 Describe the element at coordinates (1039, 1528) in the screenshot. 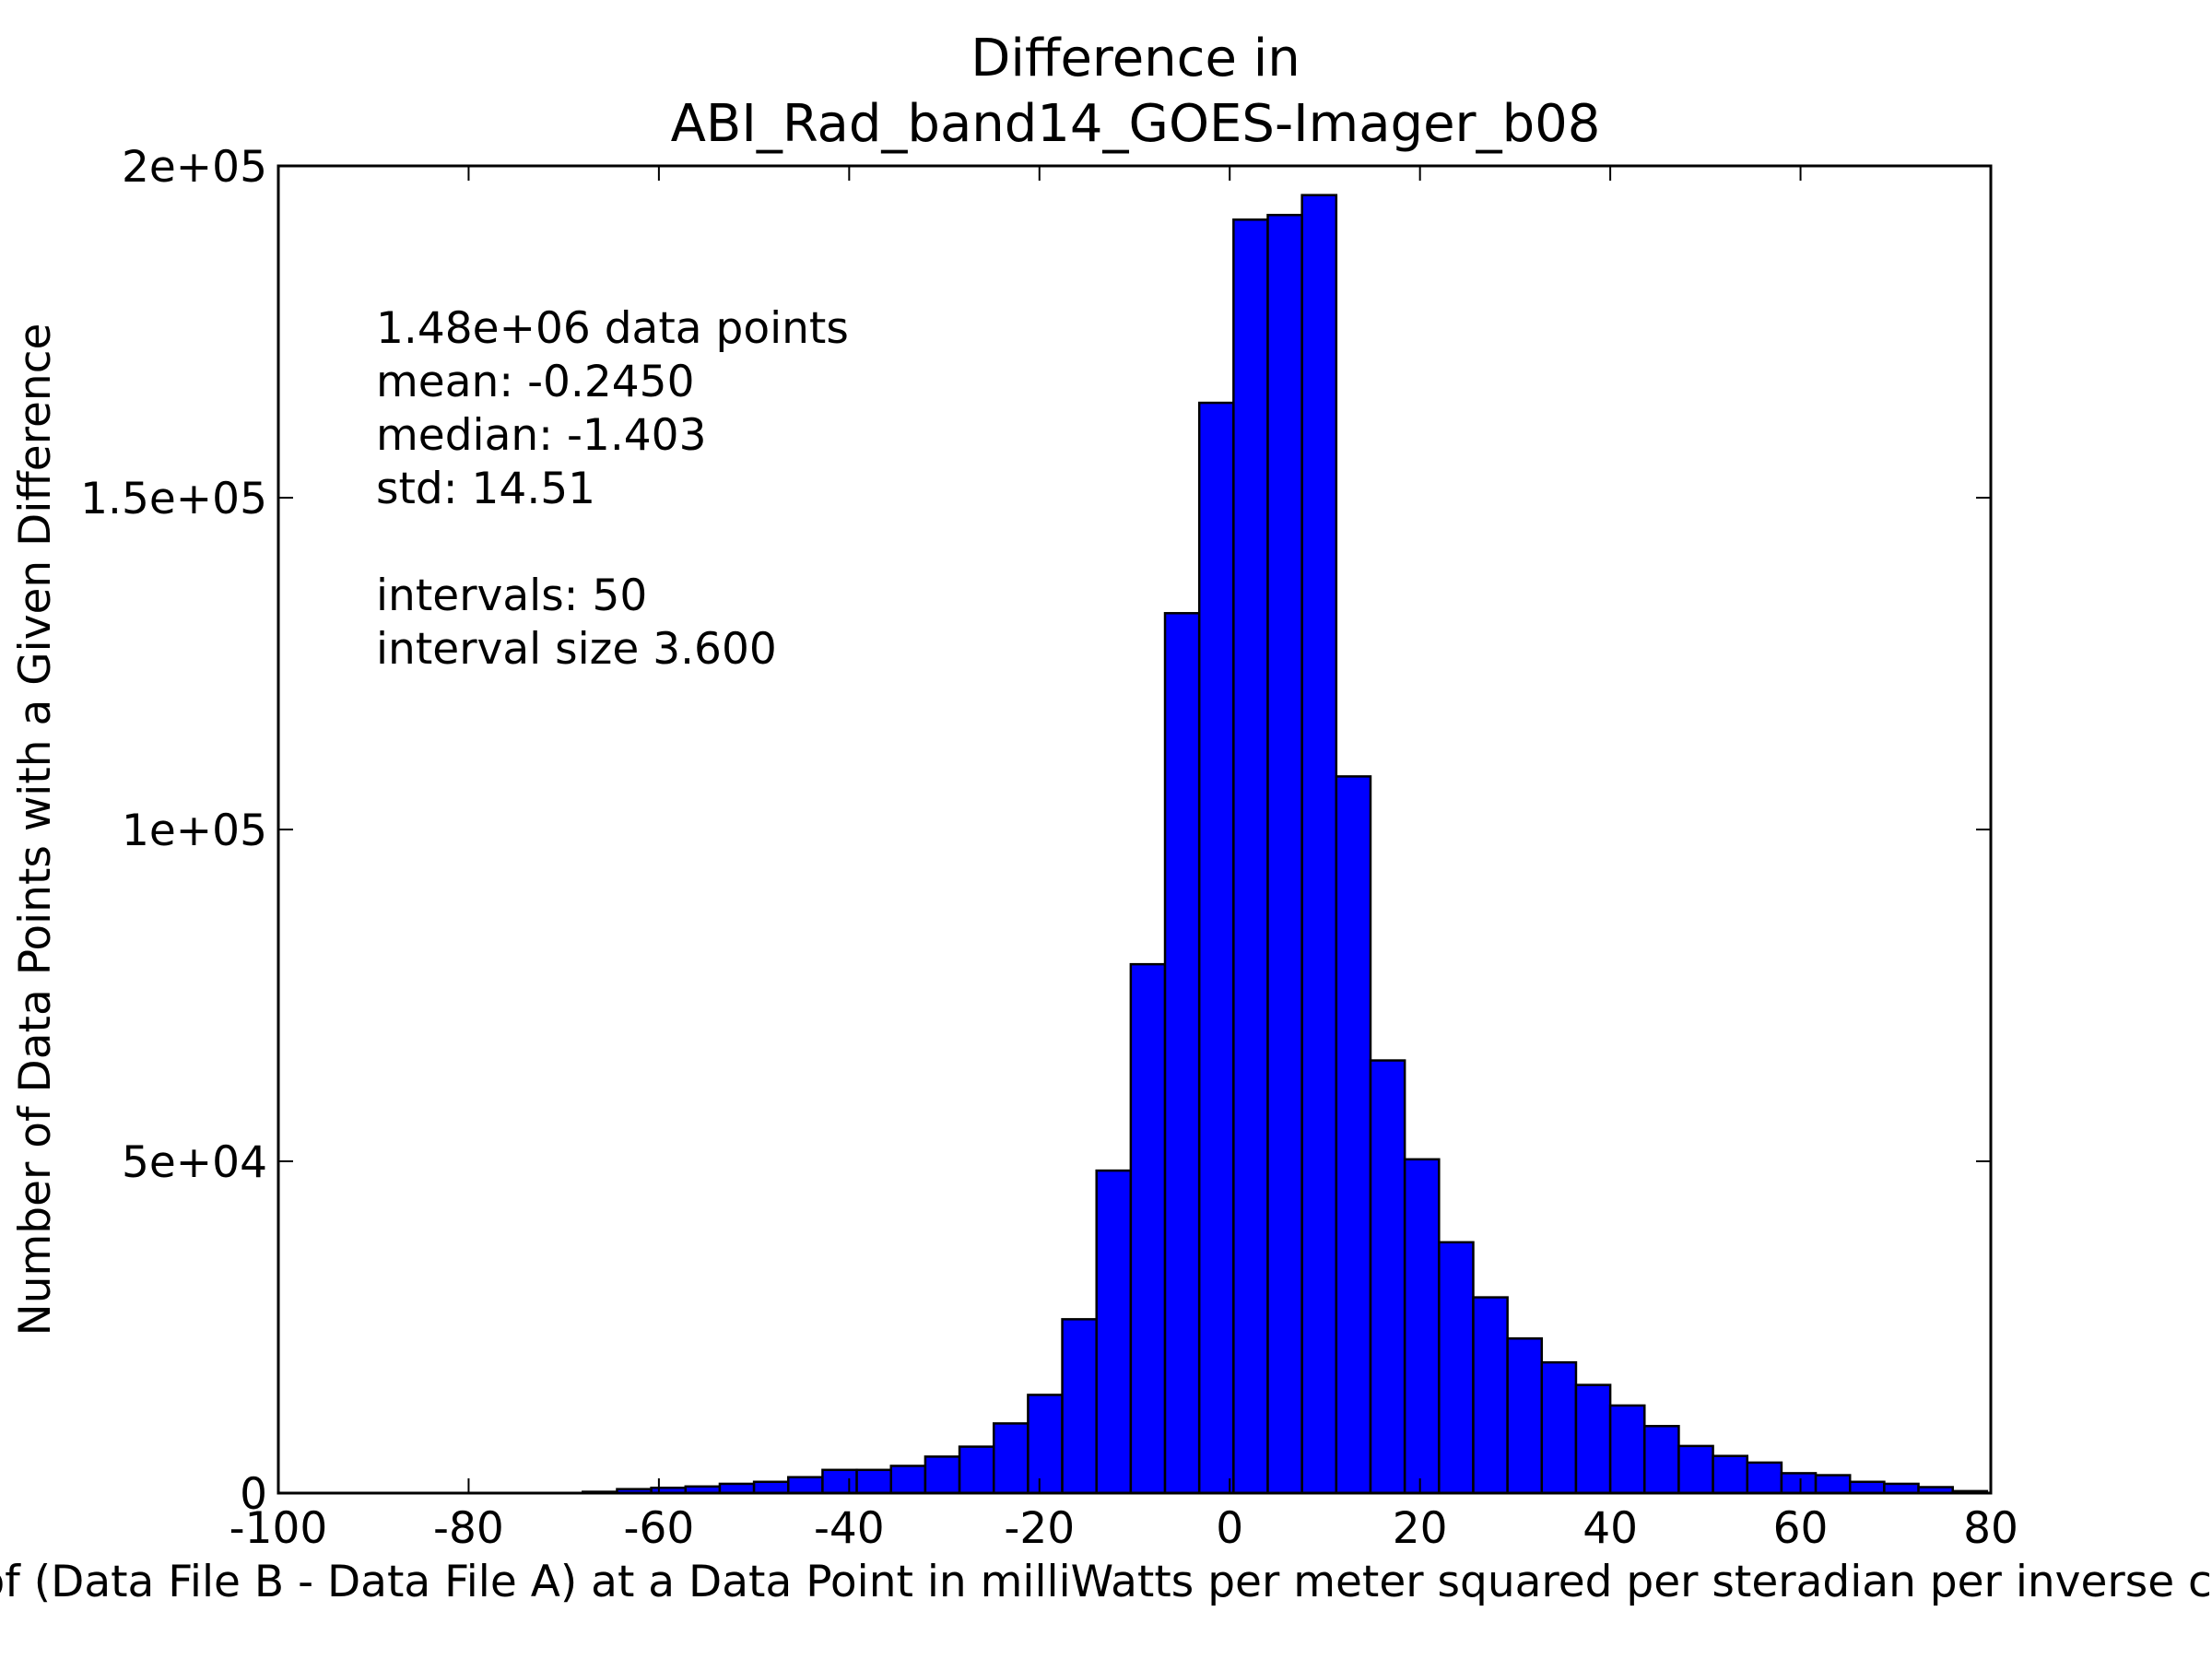

I see `x-tick-label: -20` at that location.